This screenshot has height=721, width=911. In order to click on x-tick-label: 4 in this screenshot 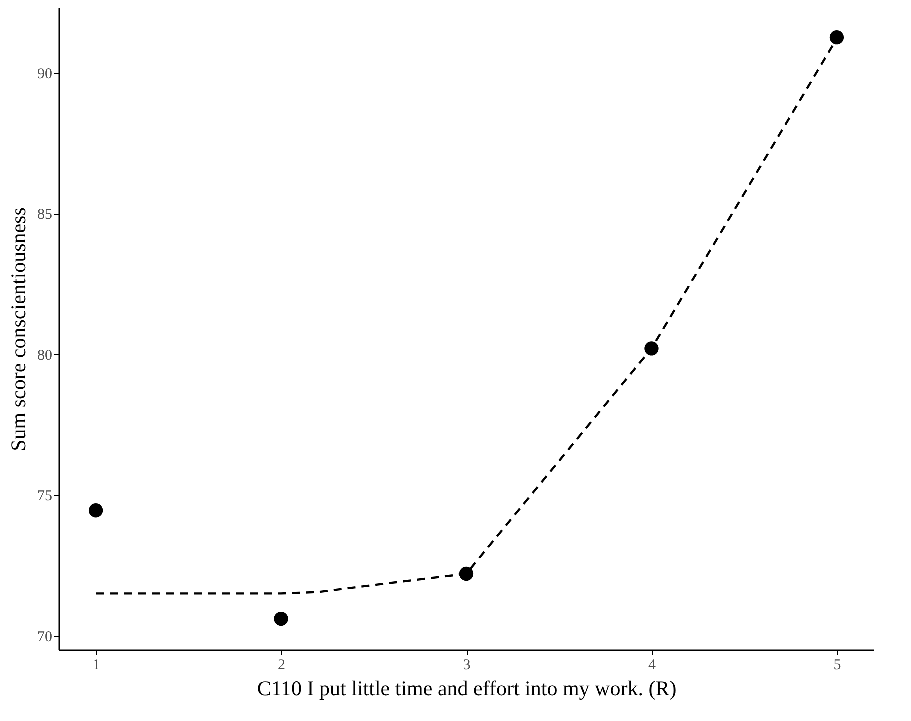, I will do `click(652, 666)`.